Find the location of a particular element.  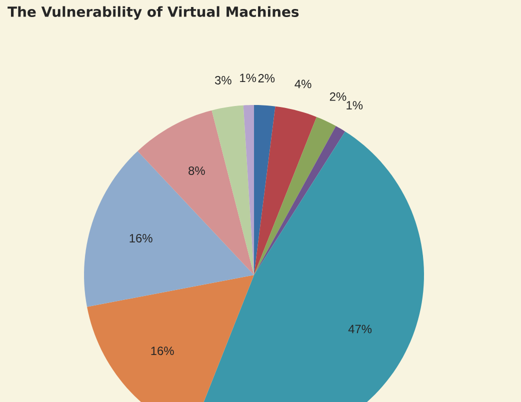

chart-title: The Vulnerability of Virtual Machines is located at coordinates (153, 13).